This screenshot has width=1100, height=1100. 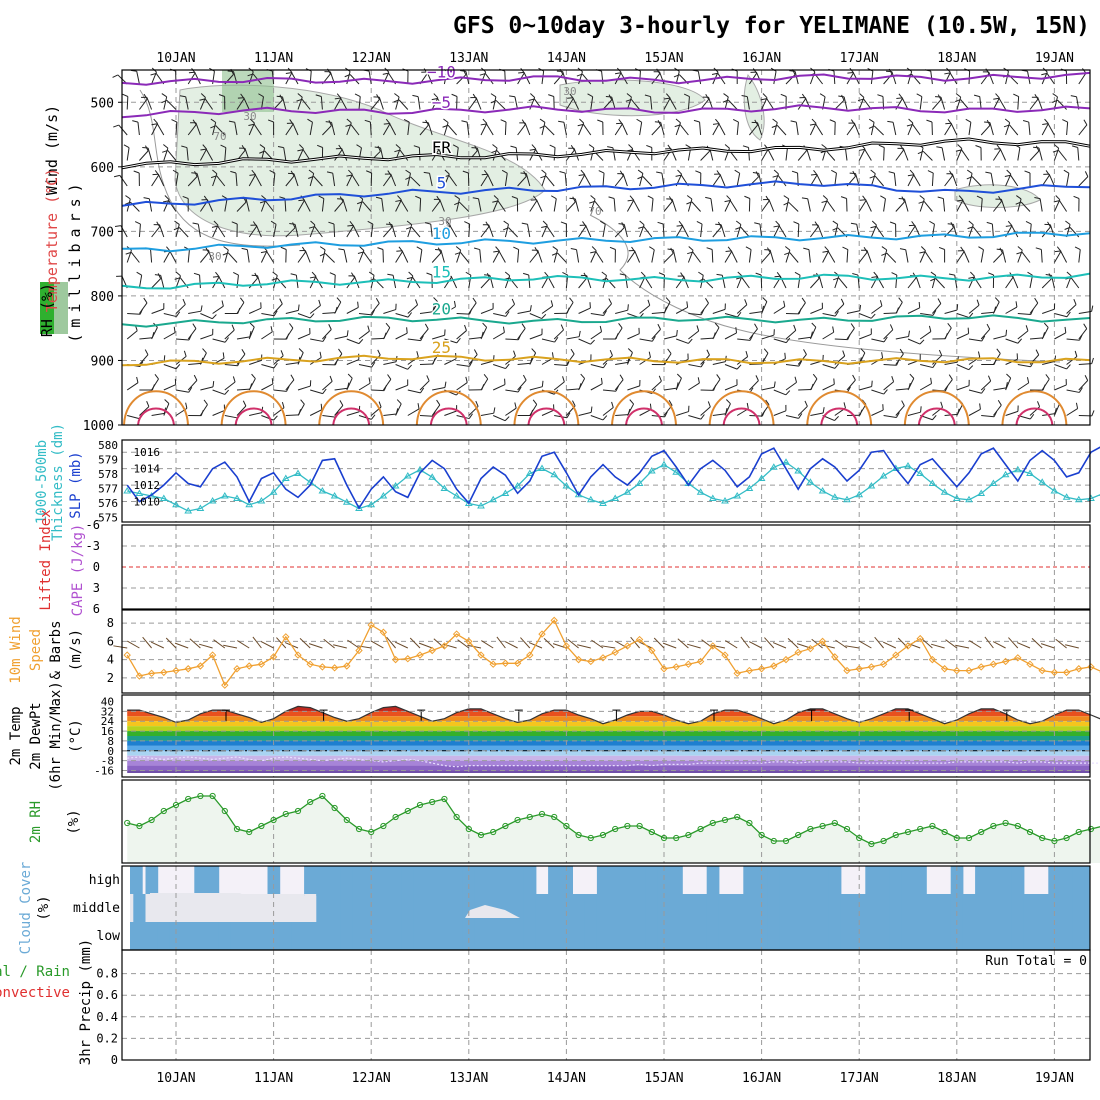 What do you see at coordinates (114, 1060) in the screenshot?
I see `precip-tick-0: 0` at bounding box center [114, 1060].